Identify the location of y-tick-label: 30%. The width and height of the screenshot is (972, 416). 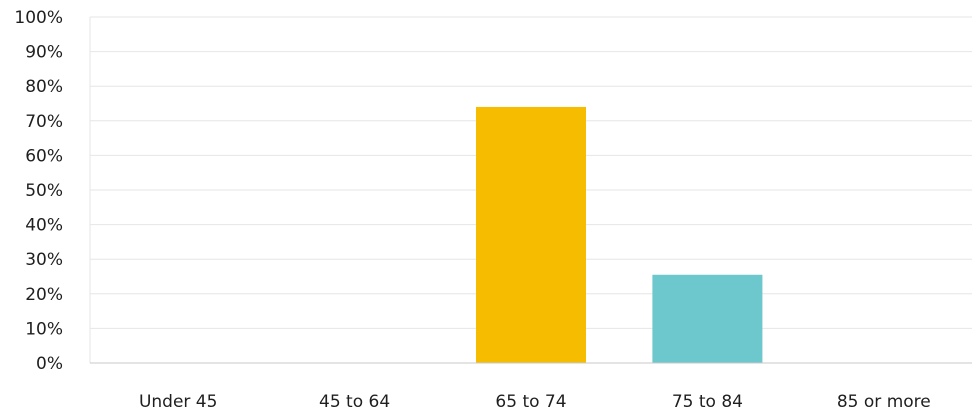
(44, 260).